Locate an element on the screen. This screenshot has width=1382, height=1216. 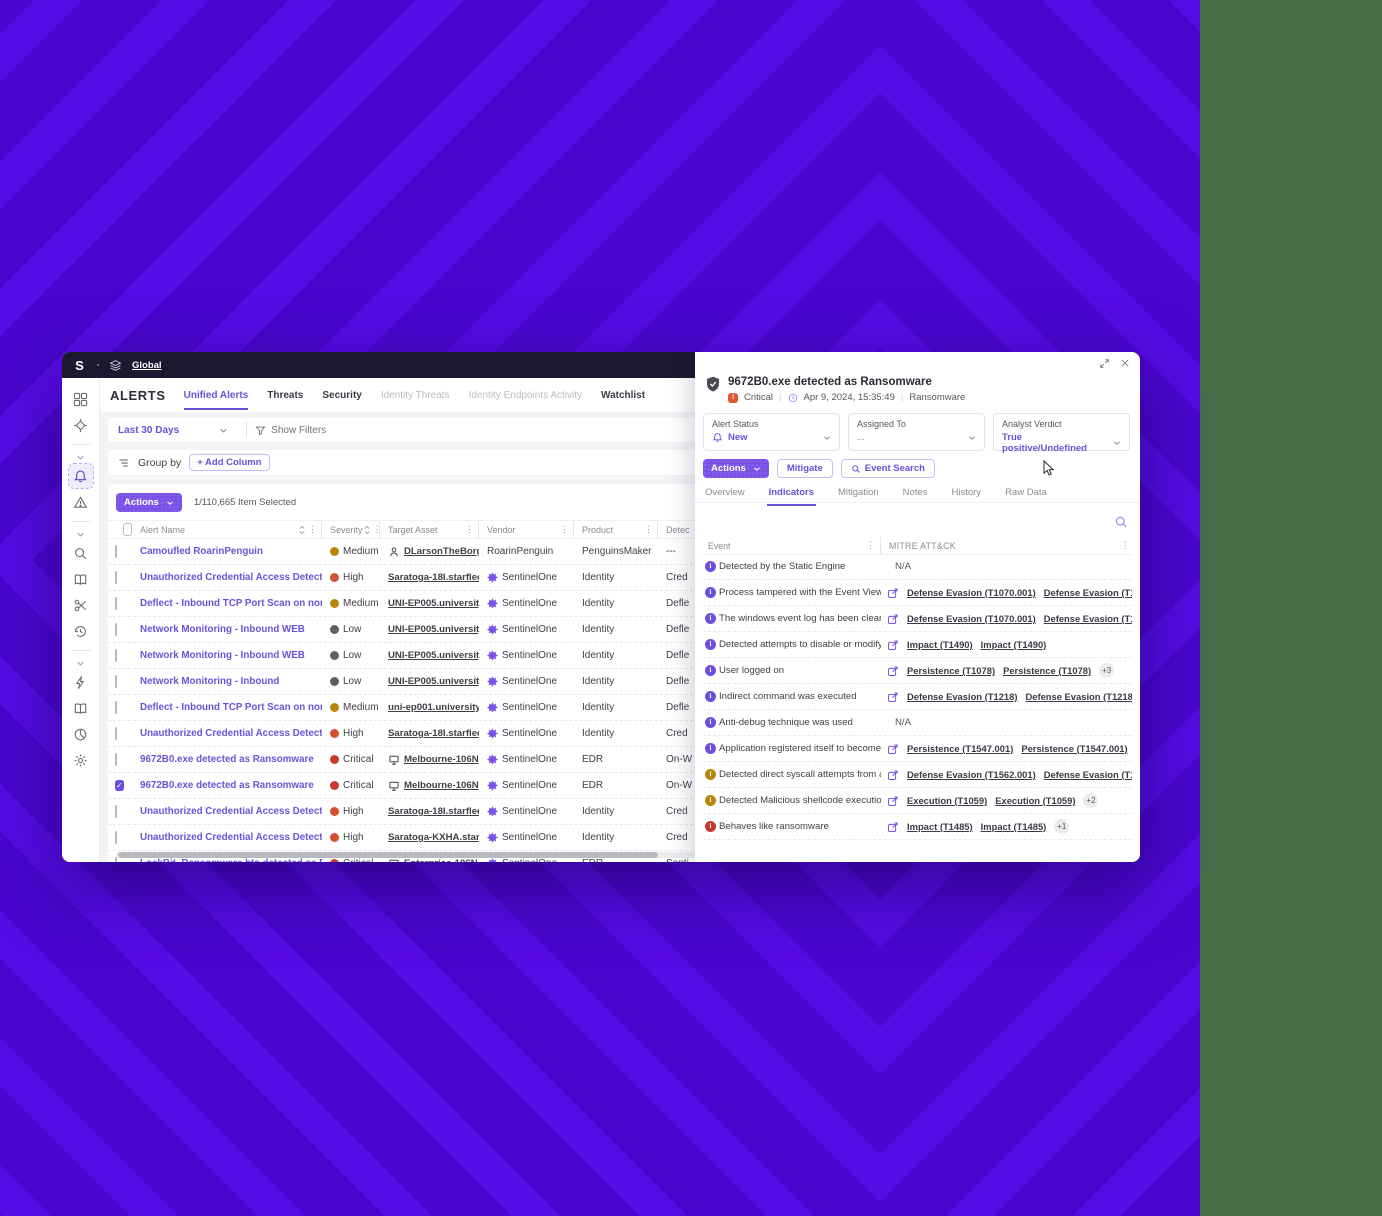
target-asset-link: uni-ep001.universityA.co is located at coordinates (433, 707).